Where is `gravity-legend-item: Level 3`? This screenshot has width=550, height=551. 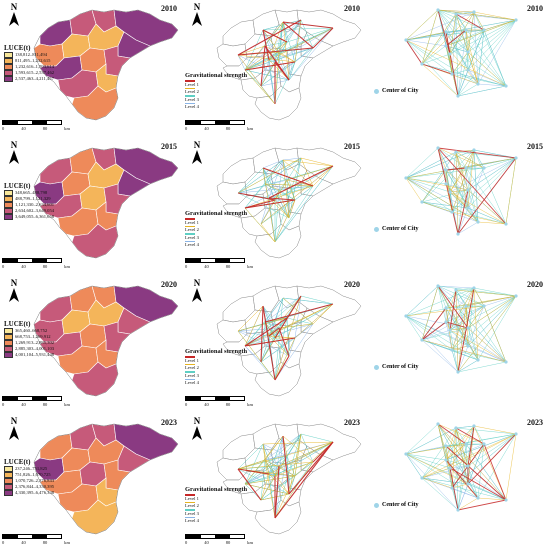 gravity-legend-item: Level 3 is located at coordinates (216, 99).